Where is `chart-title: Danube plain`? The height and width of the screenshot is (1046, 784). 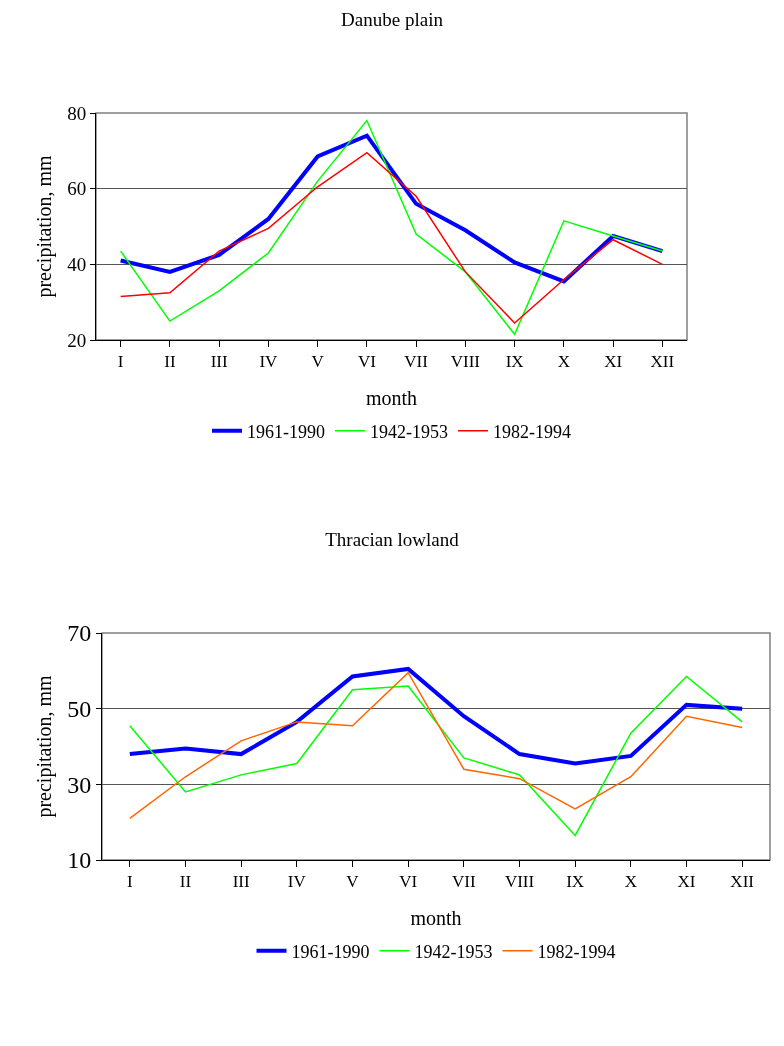 chart-title: Danube plain is located at coordinates (392, 20).